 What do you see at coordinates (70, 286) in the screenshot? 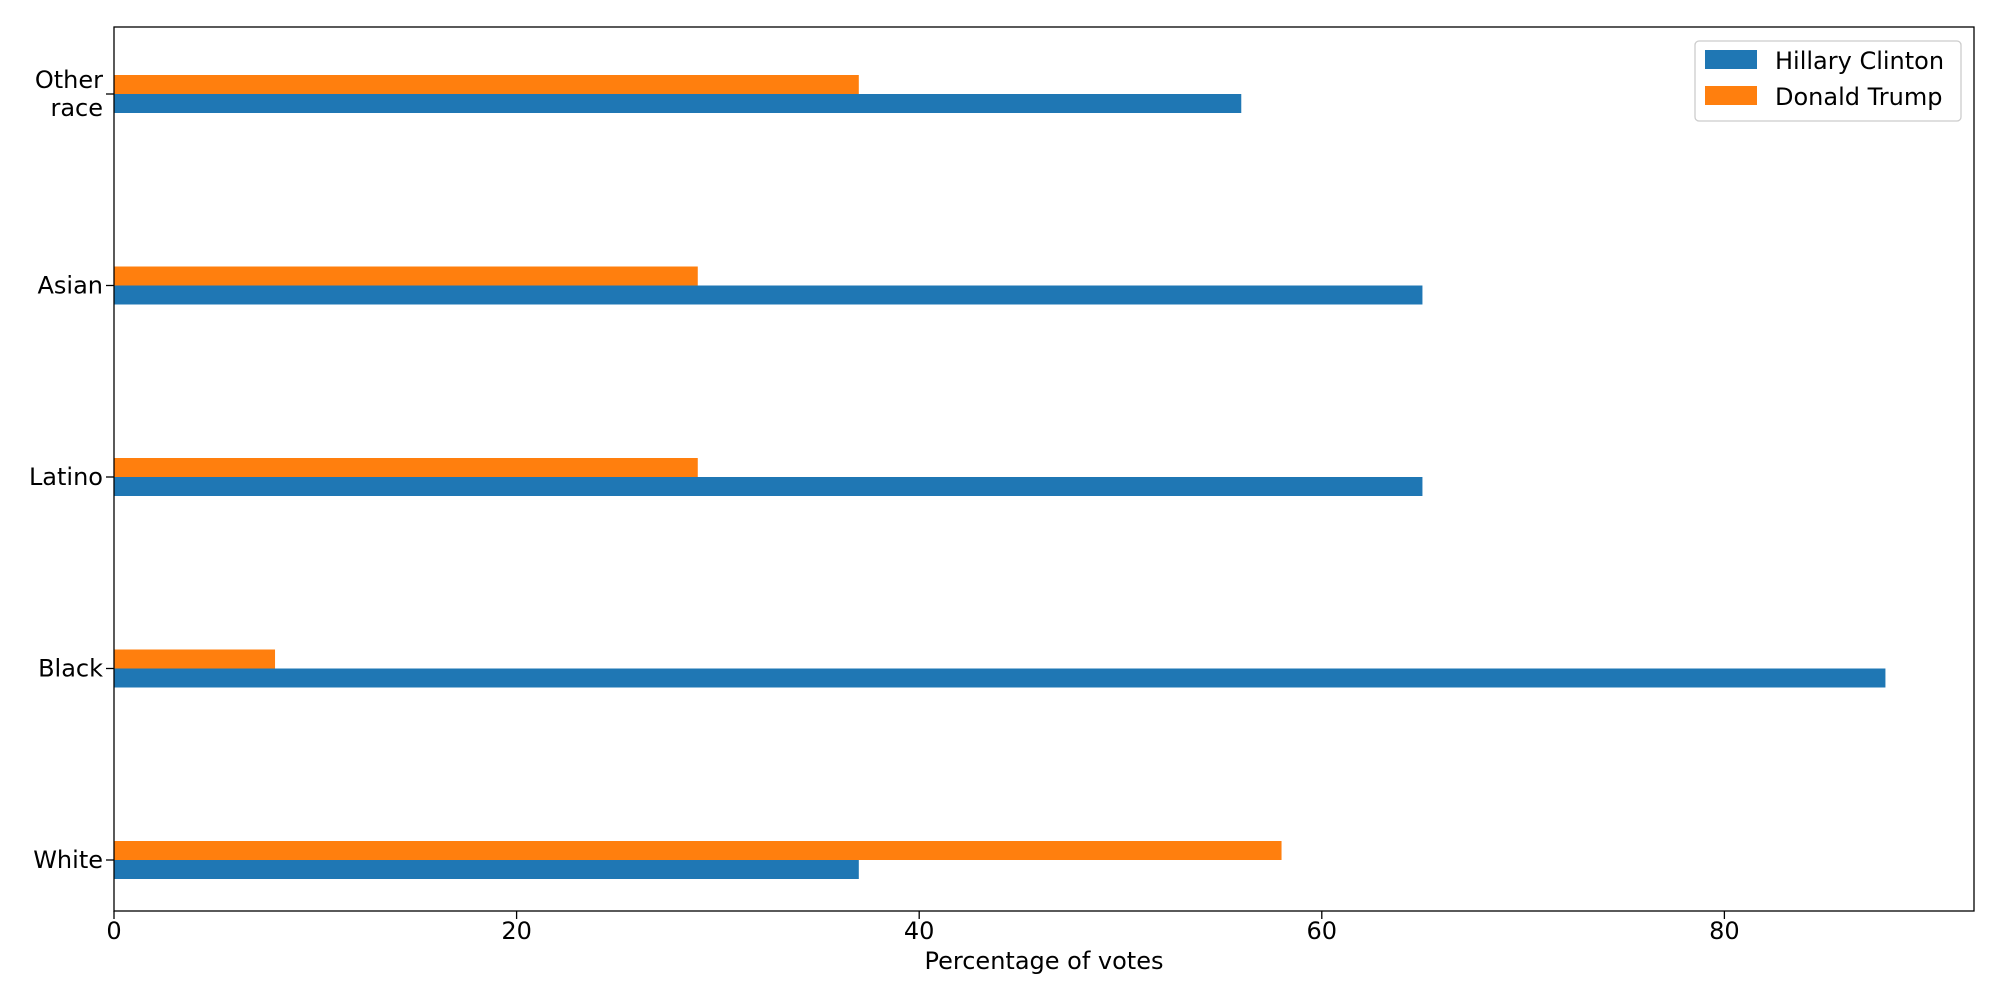
I see `y-tick-label: Asian` at bounding box center [70, 286].